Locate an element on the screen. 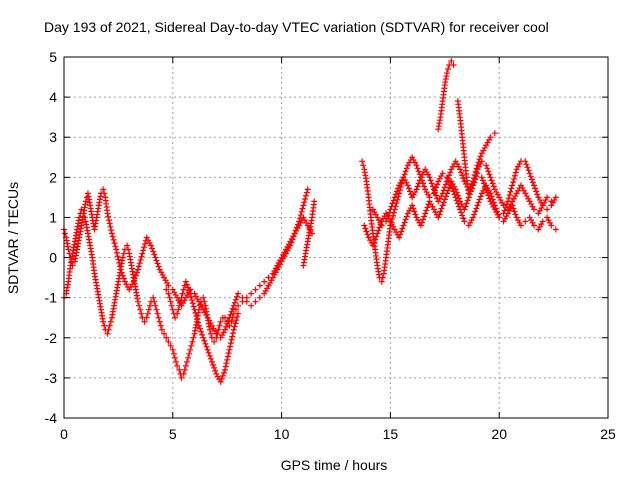  y-tick-label: -1 is located at coordinates (51, 298).